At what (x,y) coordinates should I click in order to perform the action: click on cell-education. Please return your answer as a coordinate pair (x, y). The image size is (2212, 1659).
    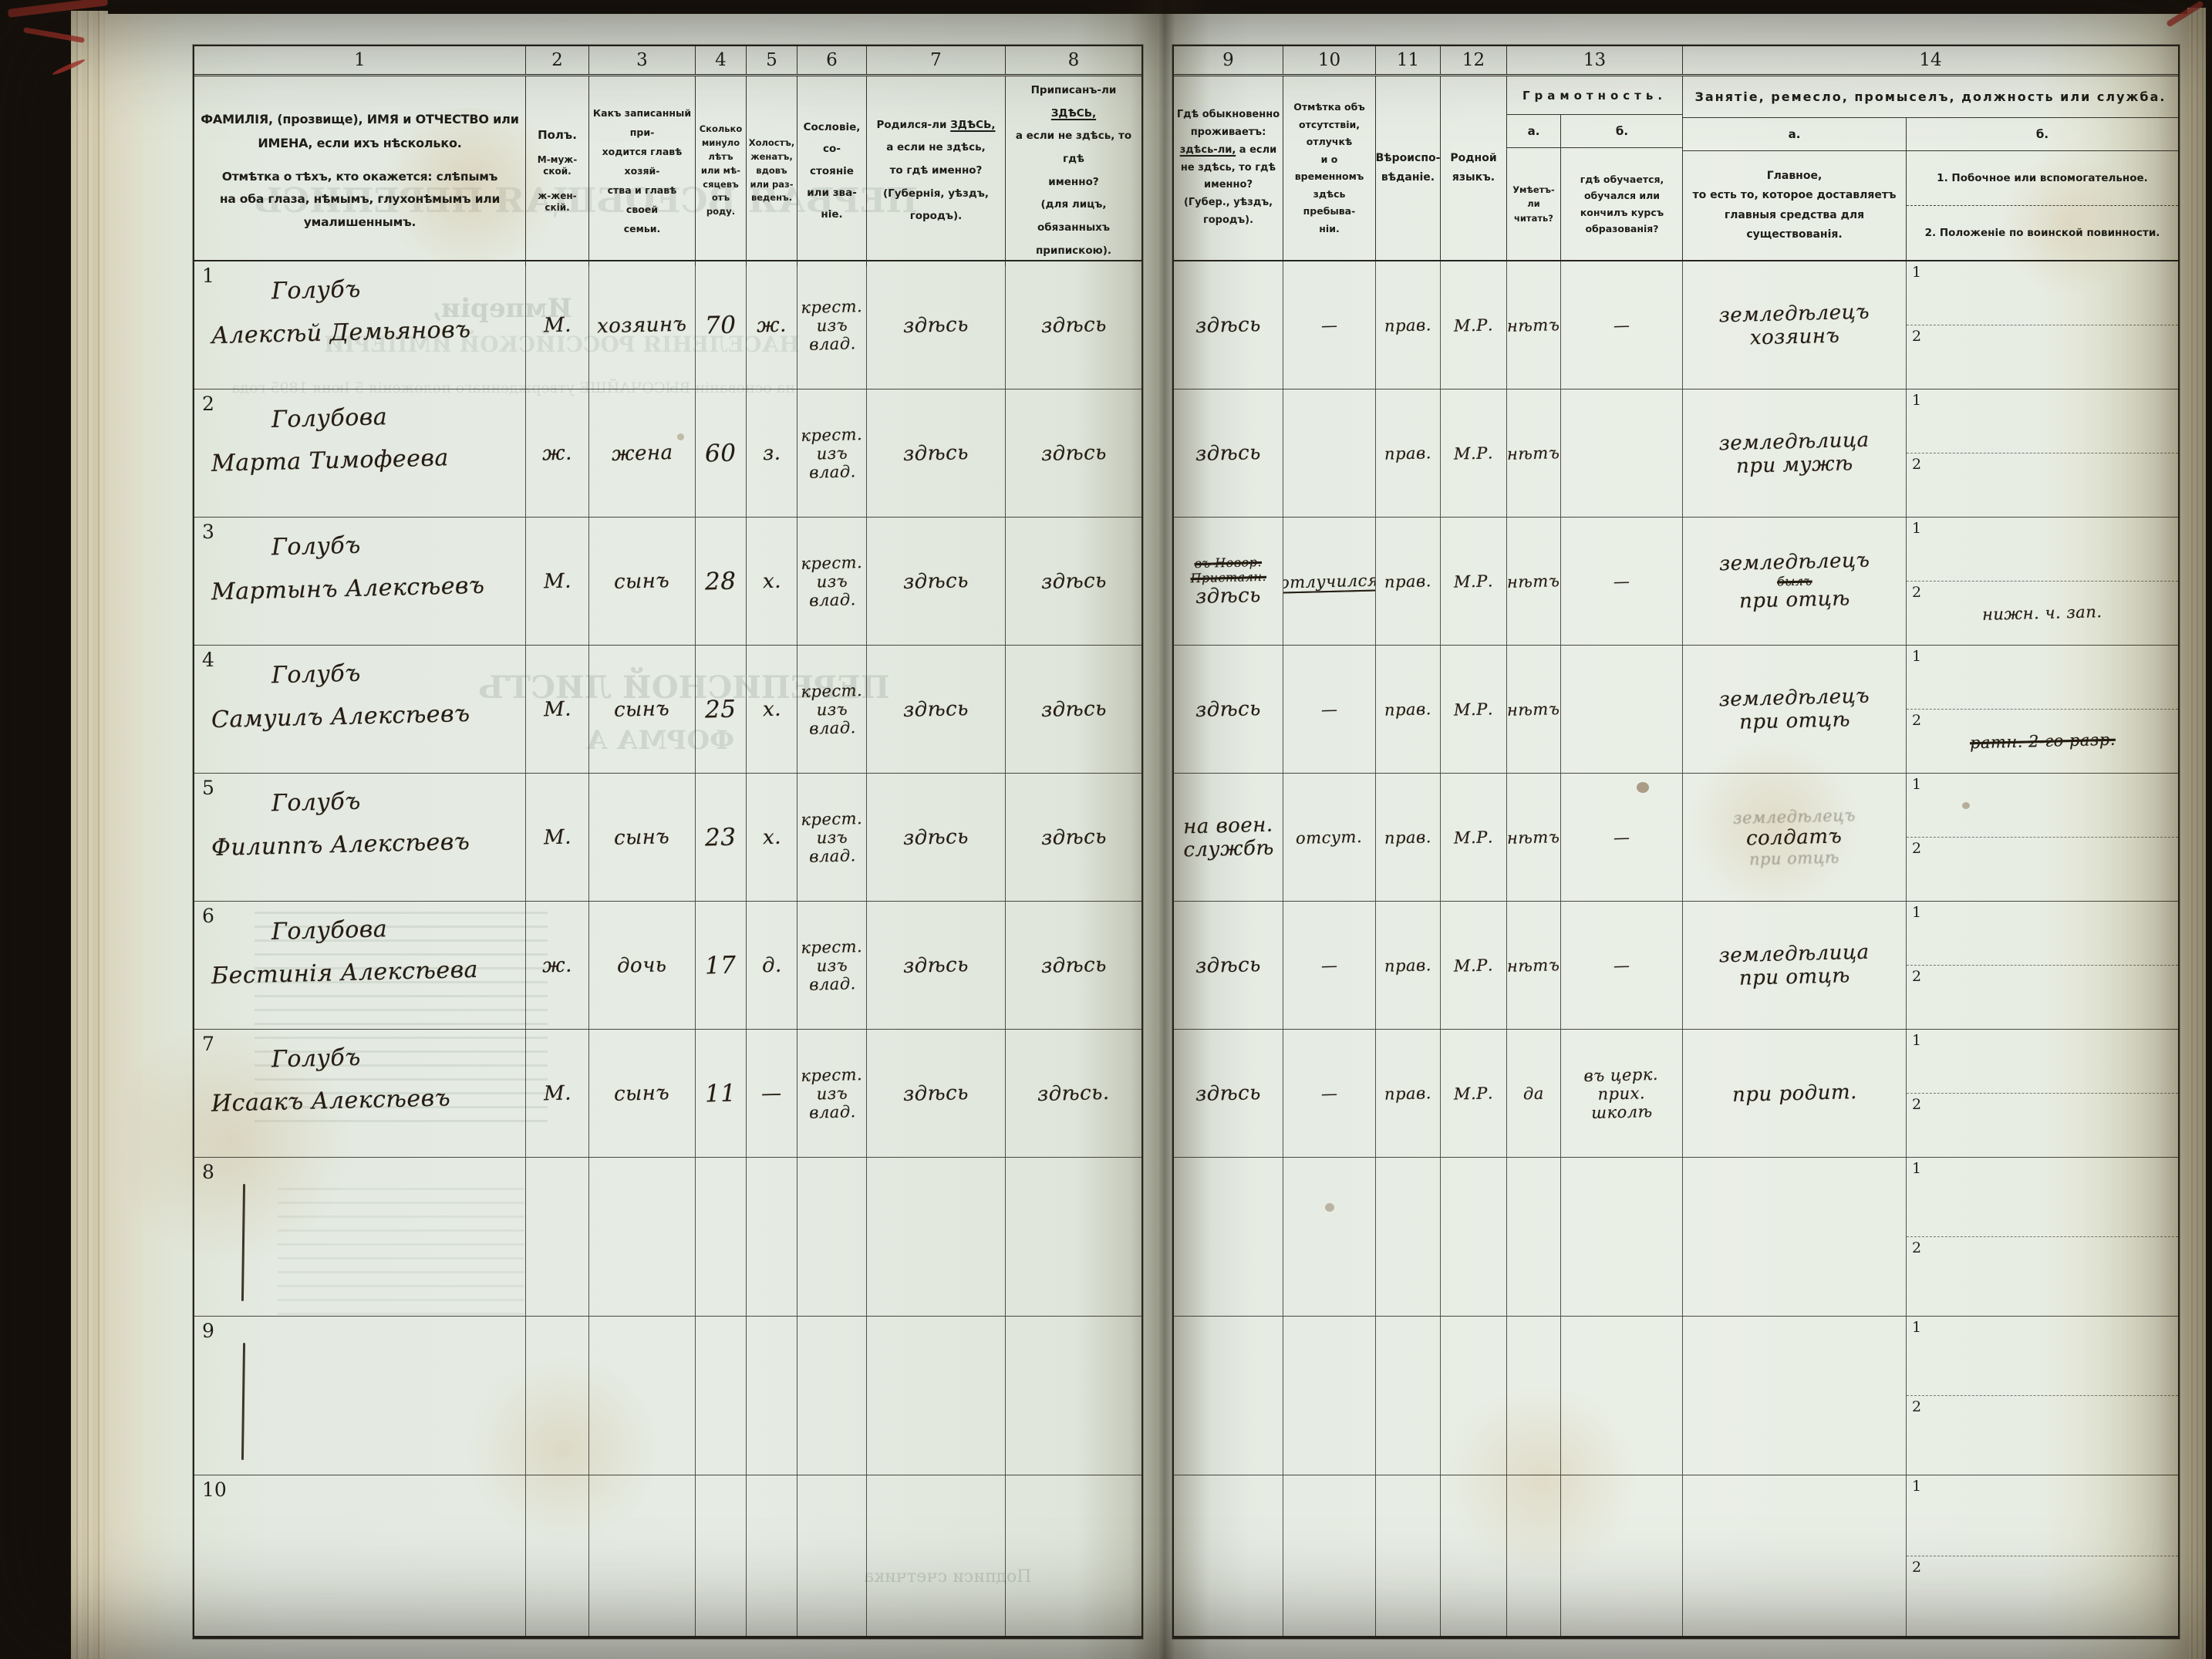
    Looking at the image, I should click on (1622, 1396).